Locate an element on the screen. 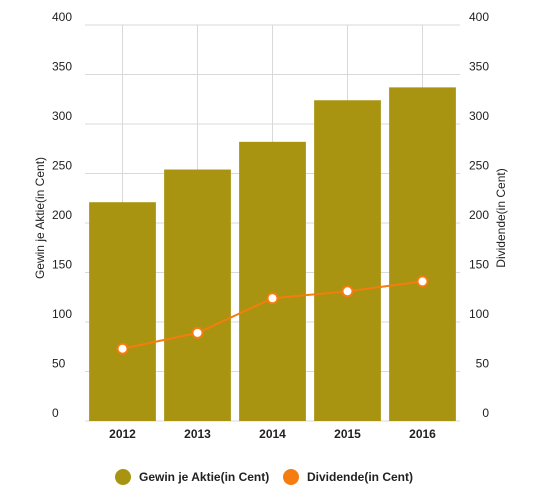 This screenshot has height=499, width=533. x-tick-label: 2016 is located at coordinates (422, 434).